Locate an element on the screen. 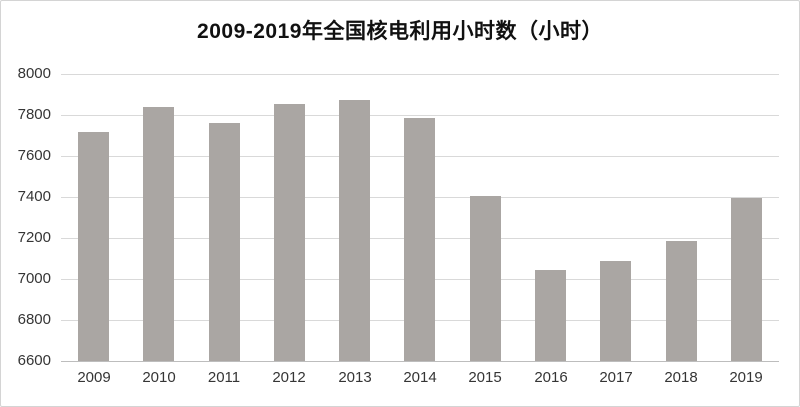  bar-2014 is located at coordinates (419, 239).